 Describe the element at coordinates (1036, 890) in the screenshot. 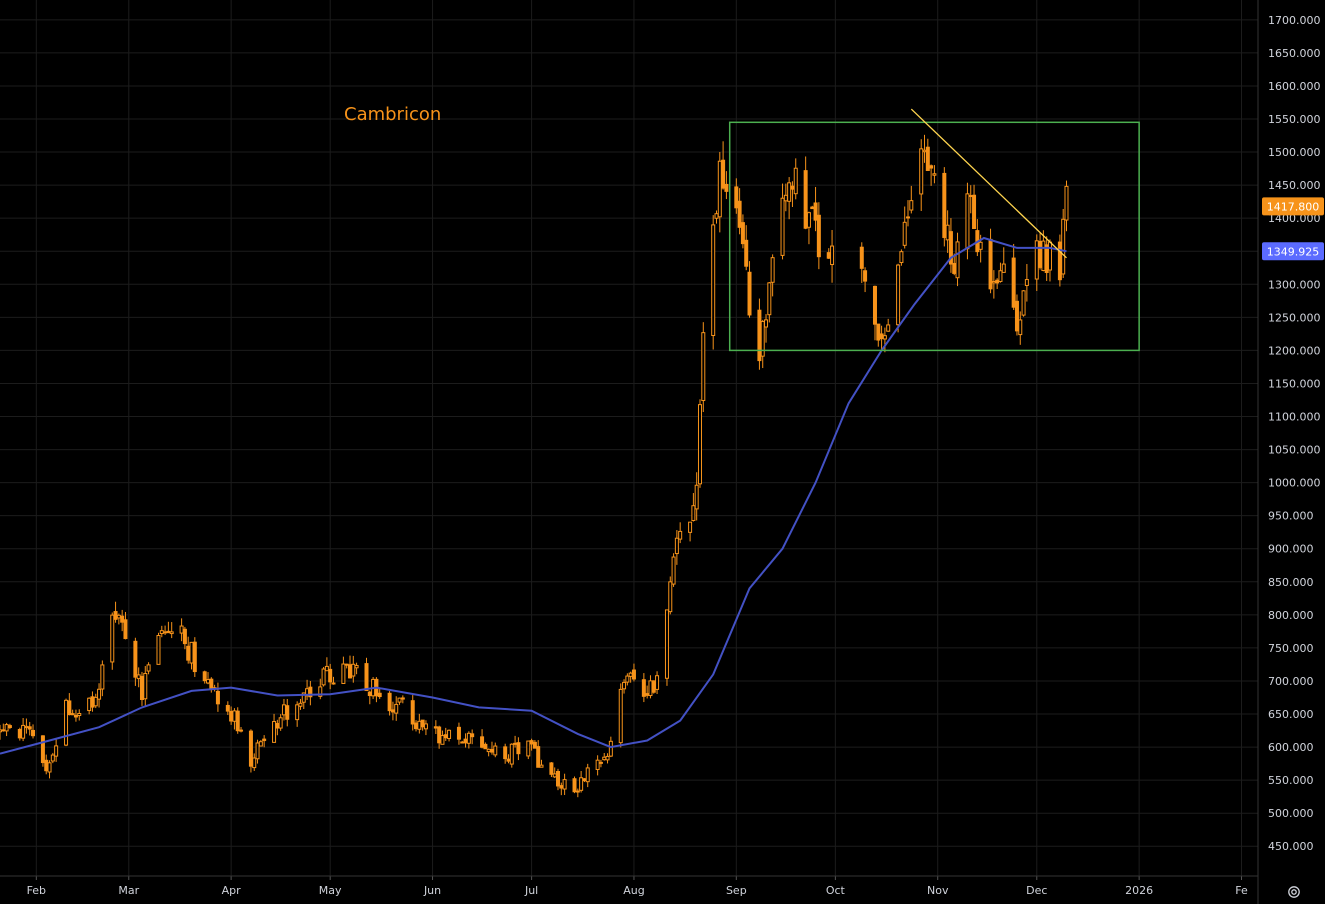

I see `x-tick-label: Dec` at that location.